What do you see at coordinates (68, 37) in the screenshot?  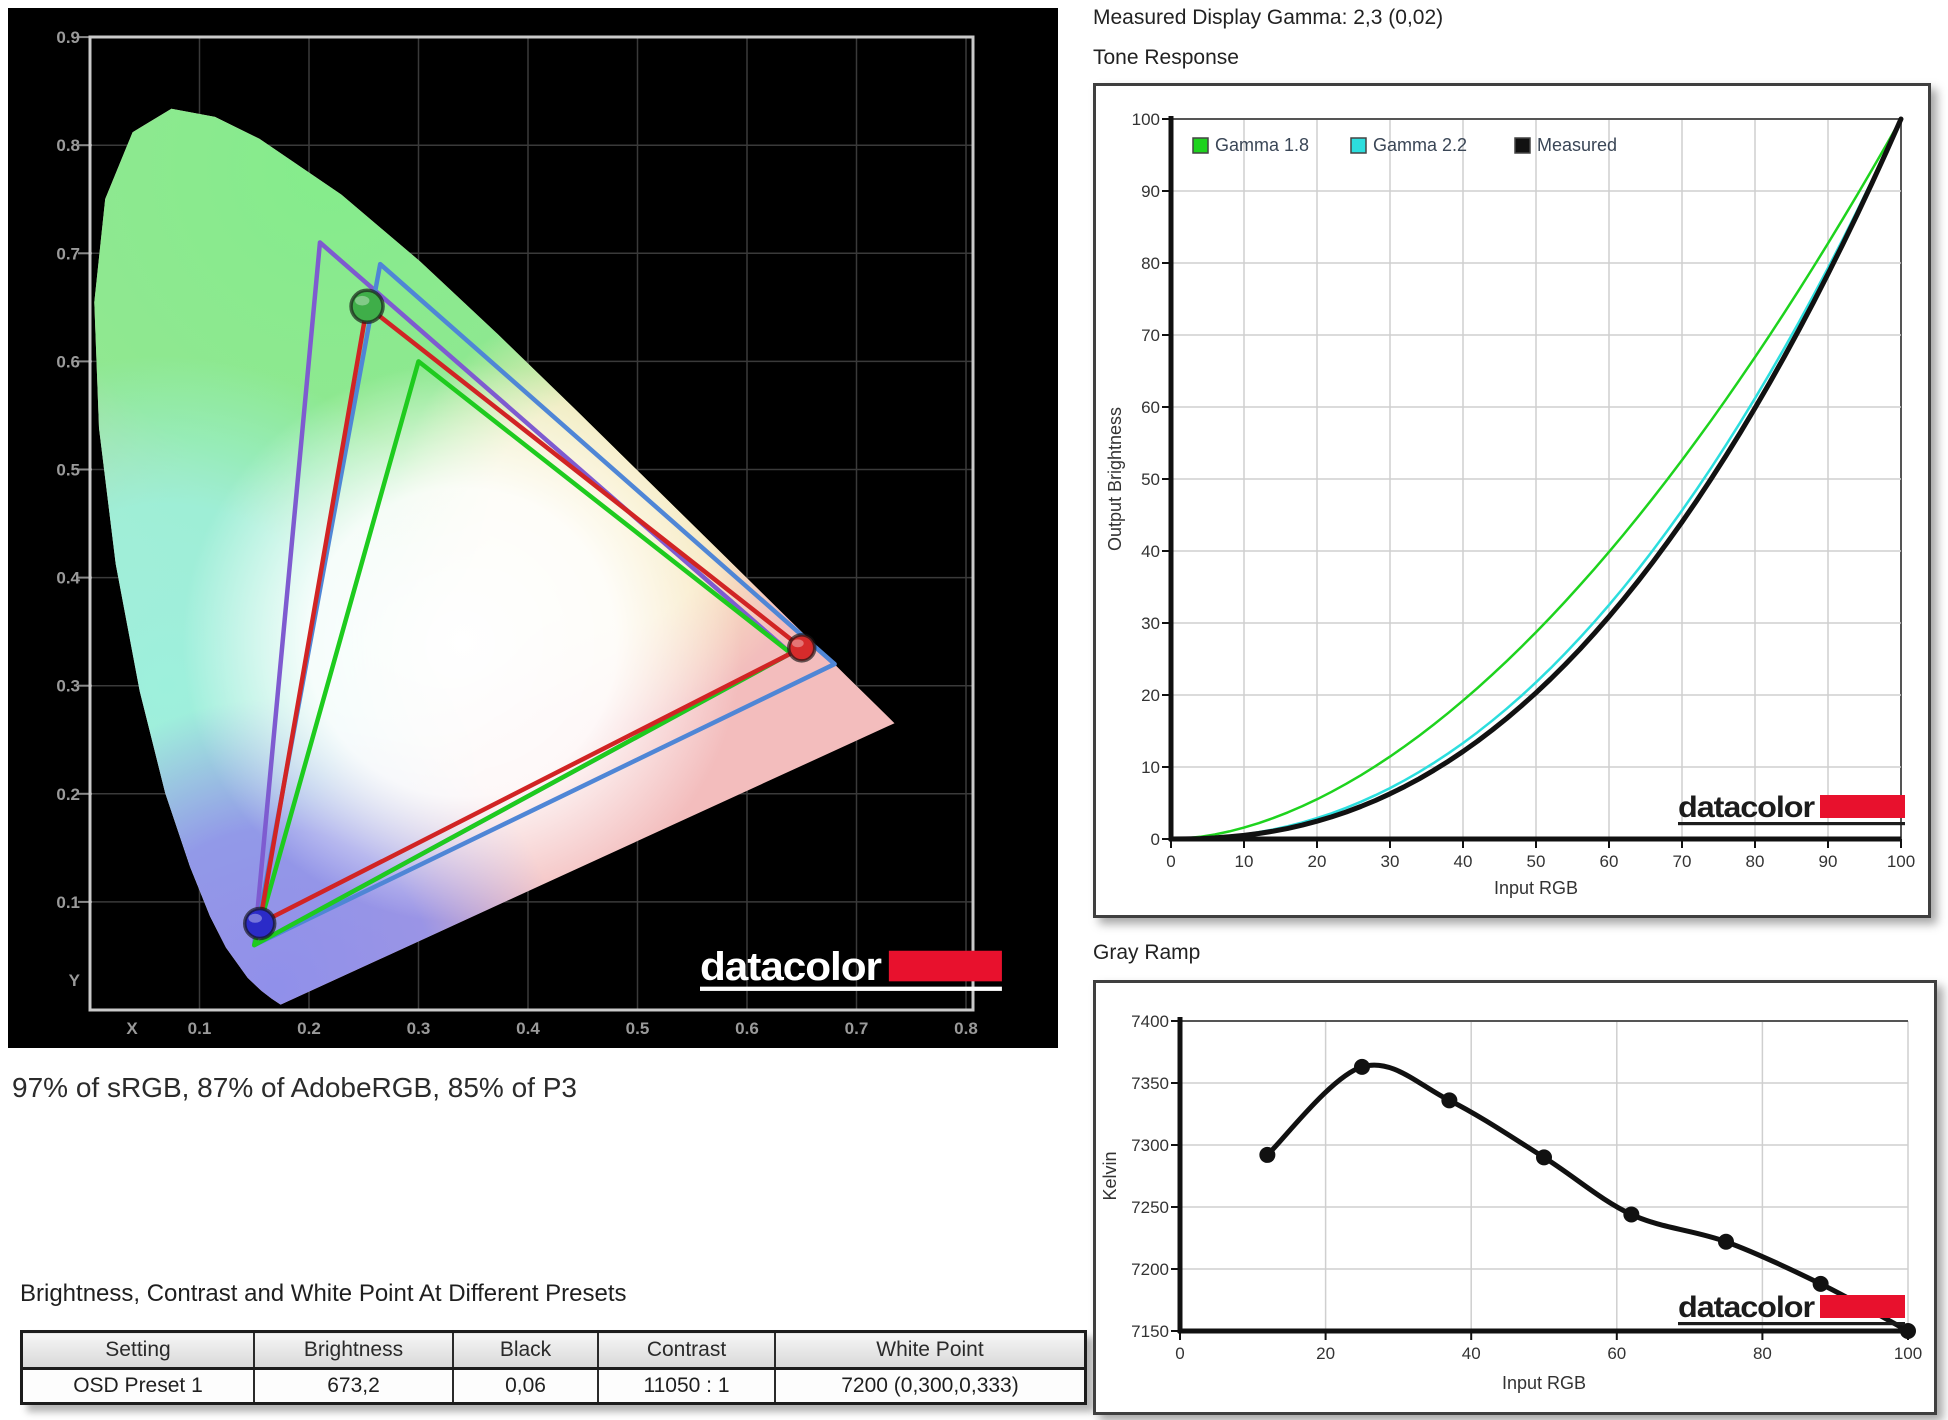 I see `svg-text: 0.9` at bounding box center [68, 37].